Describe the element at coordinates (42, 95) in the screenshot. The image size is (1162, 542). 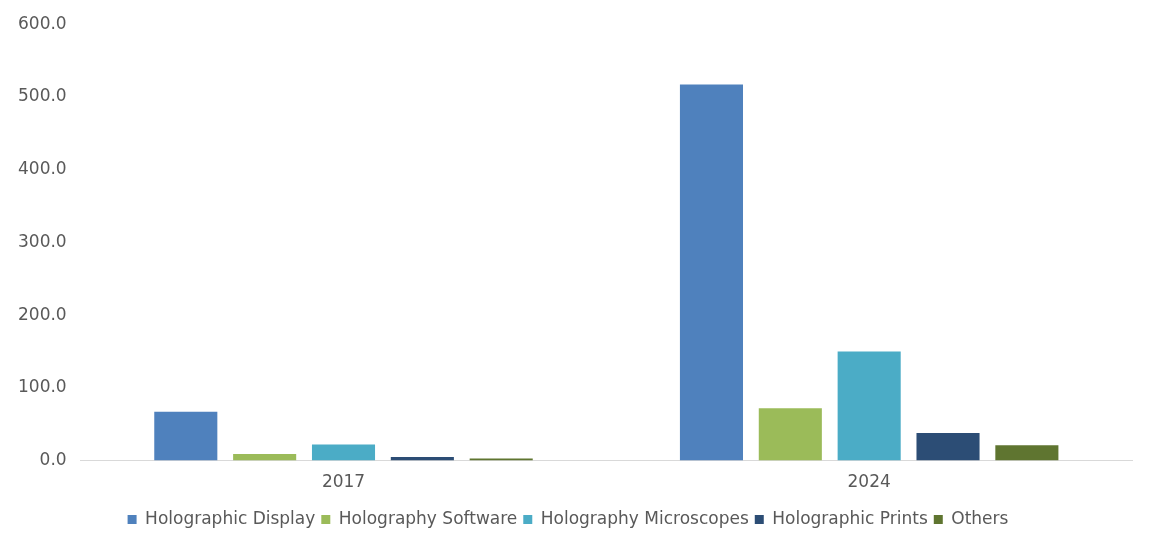
I see `y-tick-label: 500.0` at that location.